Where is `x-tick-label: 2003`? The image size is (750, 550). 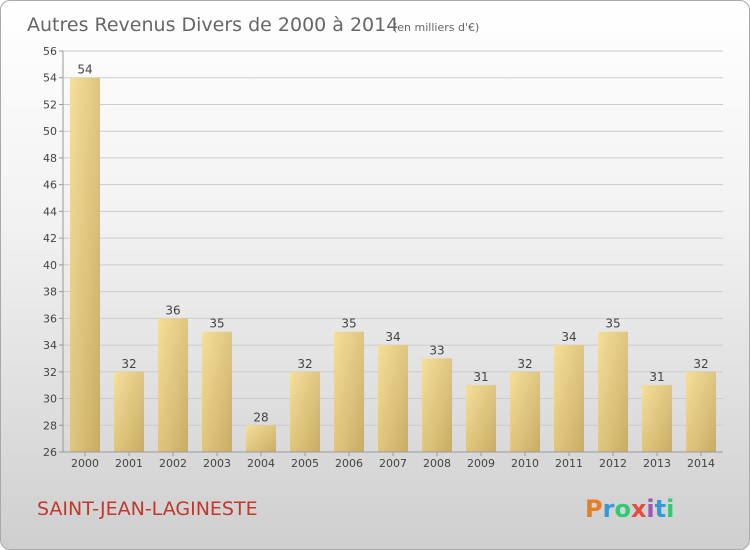
x-tick-label: 2003 is located at coordinates (217, 463).